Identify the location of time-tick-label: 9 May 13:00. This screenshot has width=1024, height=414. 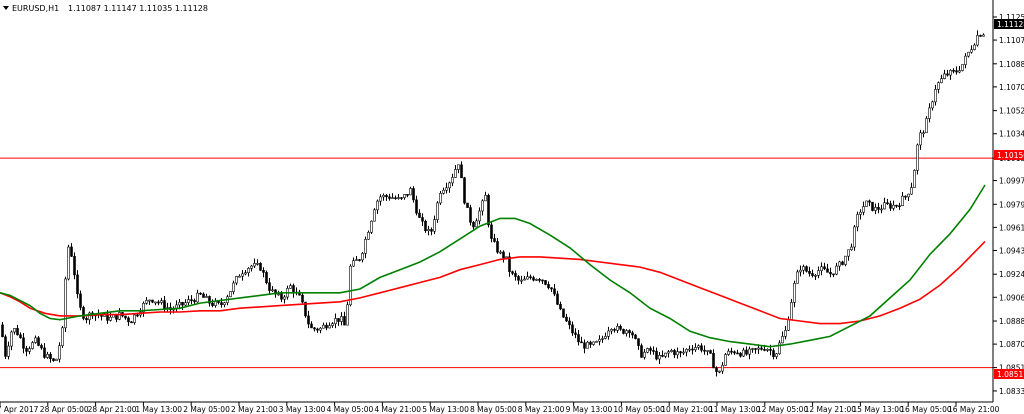
(589, 409).